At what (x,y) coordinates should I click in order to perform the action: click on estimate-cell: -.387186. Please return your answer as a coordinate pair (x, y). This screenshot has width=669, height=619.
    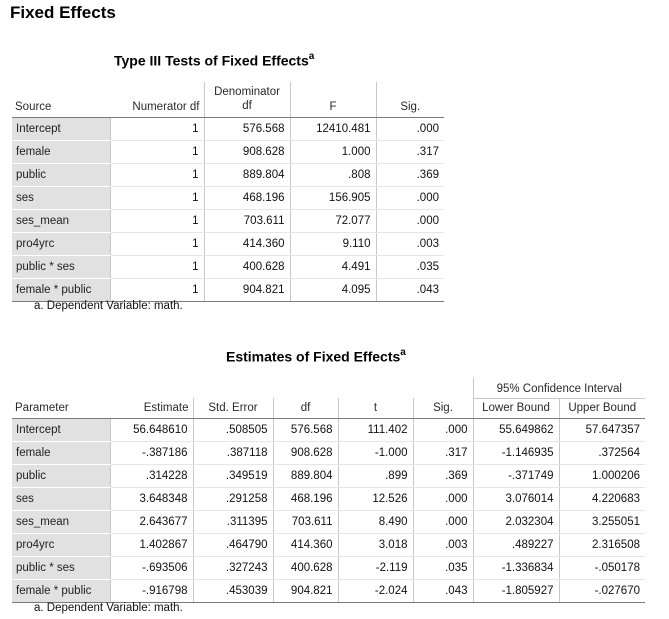
    Looking at the image, I should click on (151, 453).